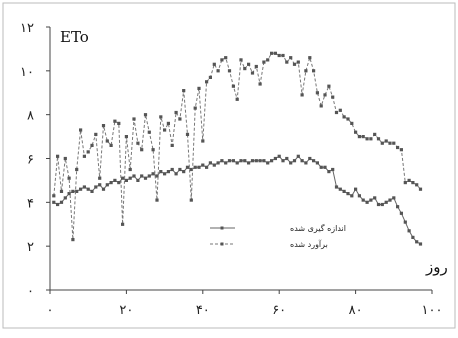 Image resolution: width=458 pixels, height=338 pixels. What do you see at coordinates (203, 310) in the screenshot?
I see `x-tick-label-2: ۴۰` at bounding box center [203, 310].